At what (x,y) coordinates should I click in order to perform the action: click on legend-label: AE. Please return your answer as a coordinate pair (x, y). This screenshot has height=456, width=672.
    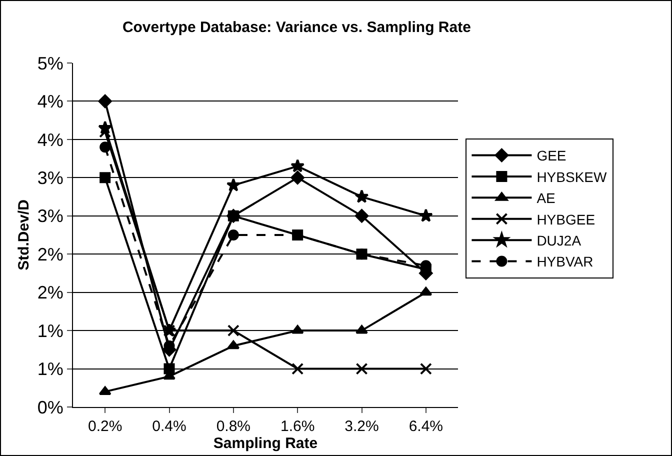
    Looking at the image, I should click on (546, 198).